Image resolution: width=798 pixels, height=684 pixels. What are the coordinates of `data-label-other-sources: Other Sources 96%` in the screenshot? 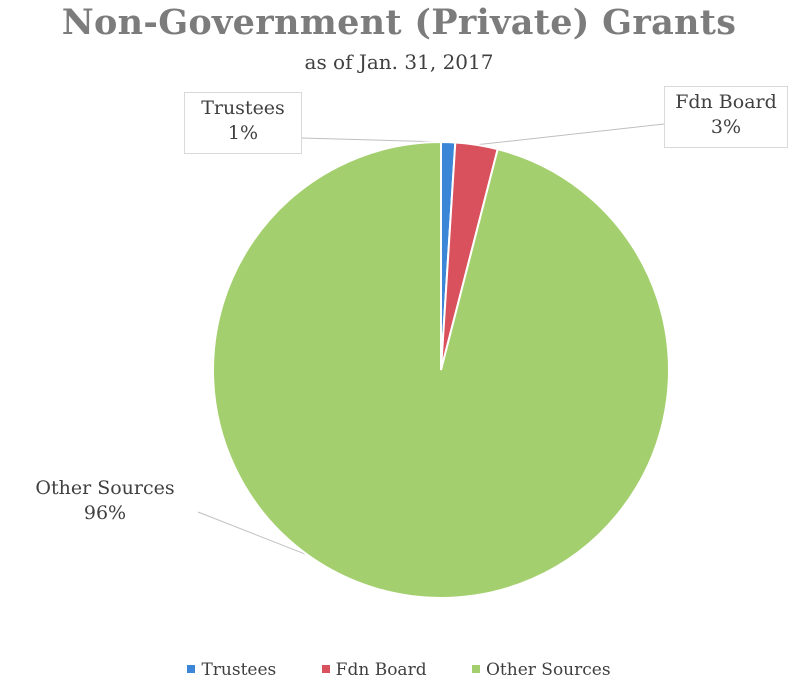 It's located at (105, 504).